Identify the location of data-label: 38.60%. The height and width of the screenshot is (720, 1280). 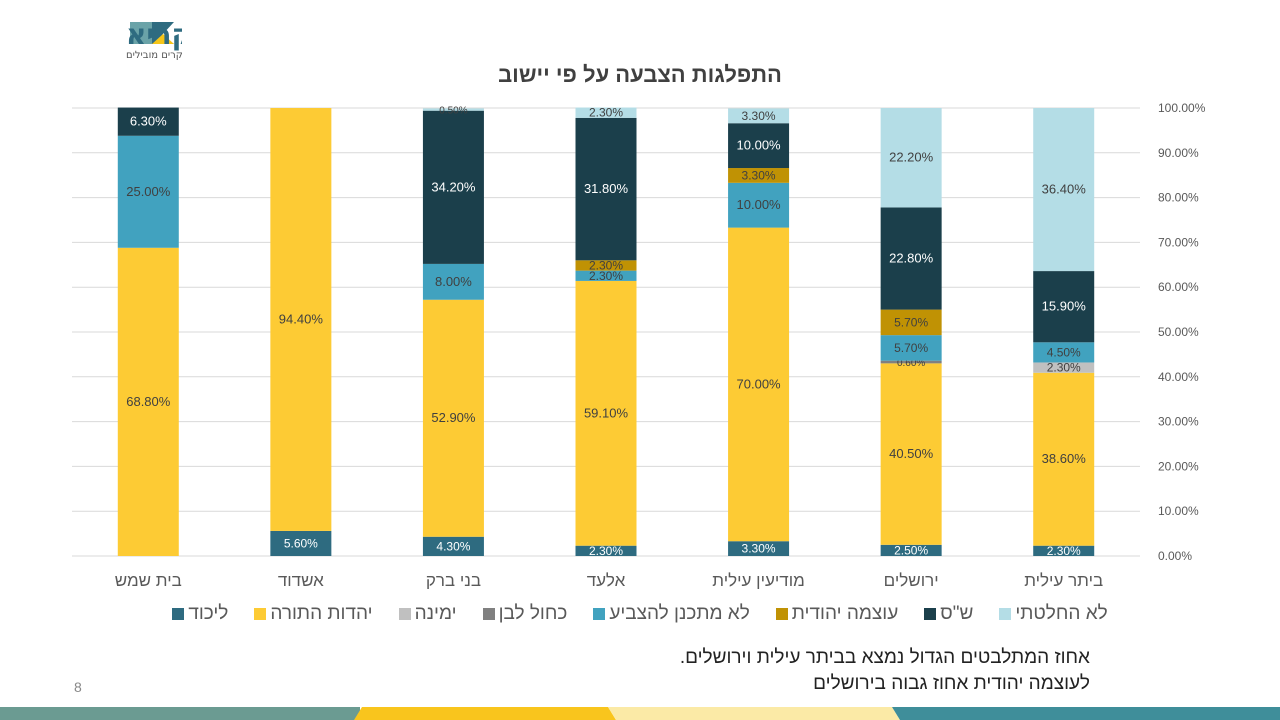
(1064, 458).